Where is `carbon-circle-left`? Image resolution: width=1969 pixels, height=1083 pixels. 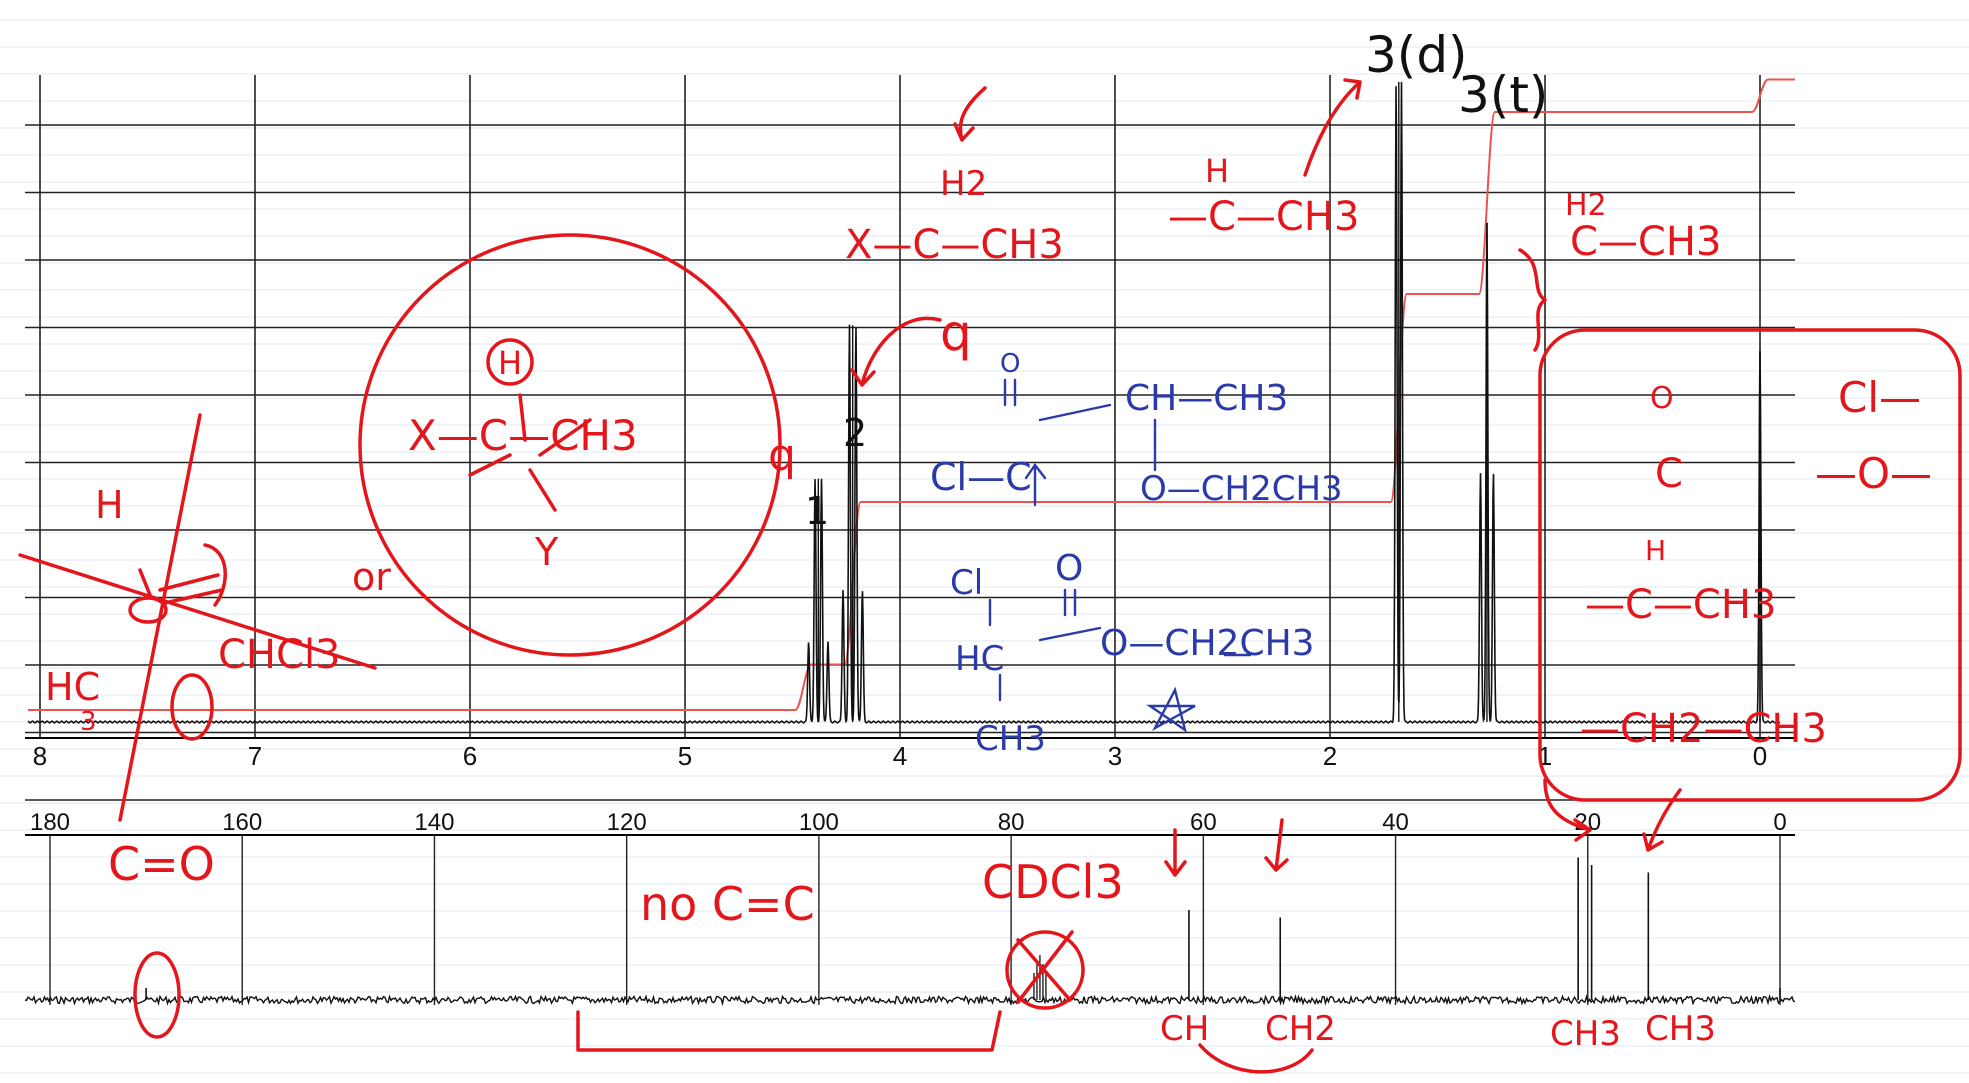 carbon-circle-left is located at coordinates (148, 610).